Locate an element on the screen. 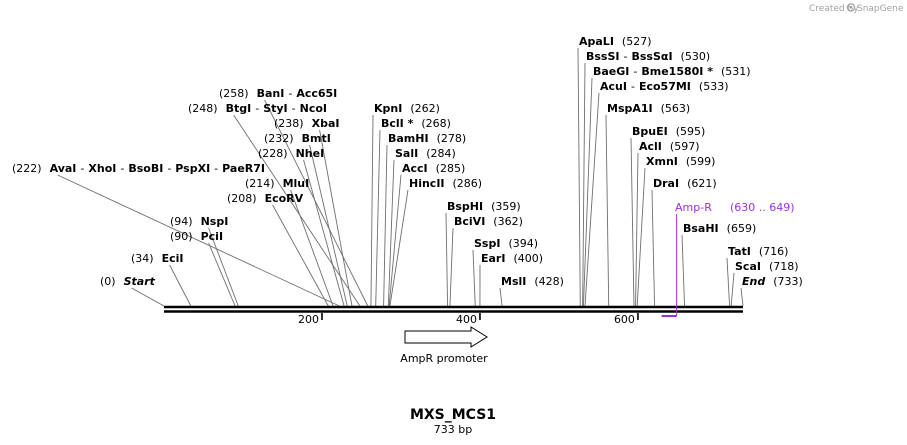 This screenshot has height=445, width=907. enzyme-name: KpnI is located at coordinates (388, 108).